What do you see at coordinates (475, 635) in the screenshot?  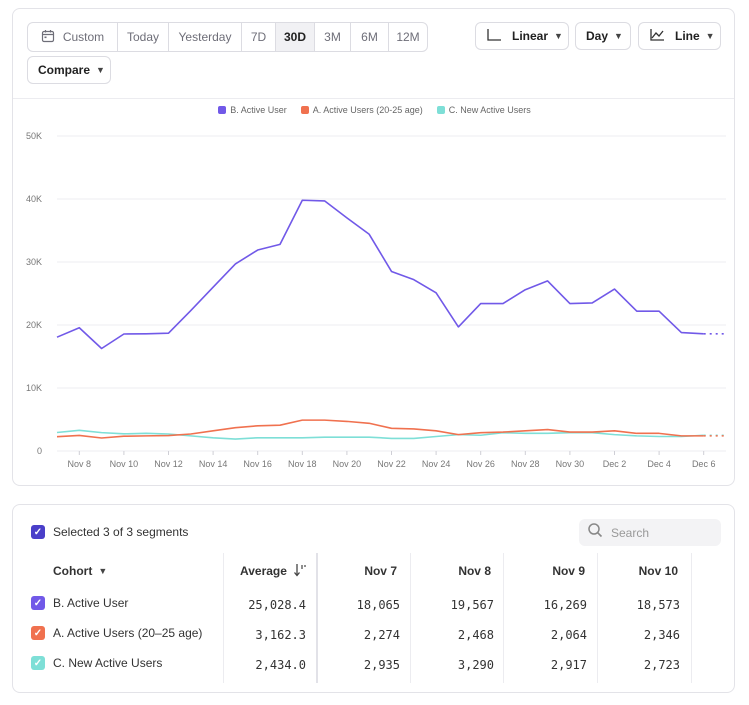 I see `cell-value: 2,468` at bounding box center [475, 635].